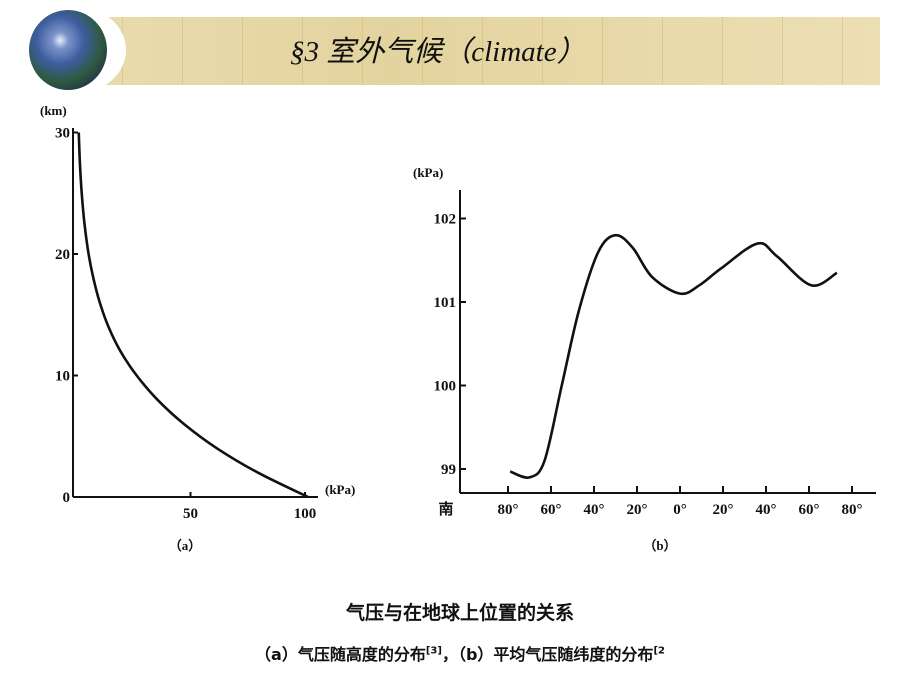 Image resolution: width=920 pixels, height=690 pixels. I want to click on x-axis-unit: (kPa), so click(340, 489).